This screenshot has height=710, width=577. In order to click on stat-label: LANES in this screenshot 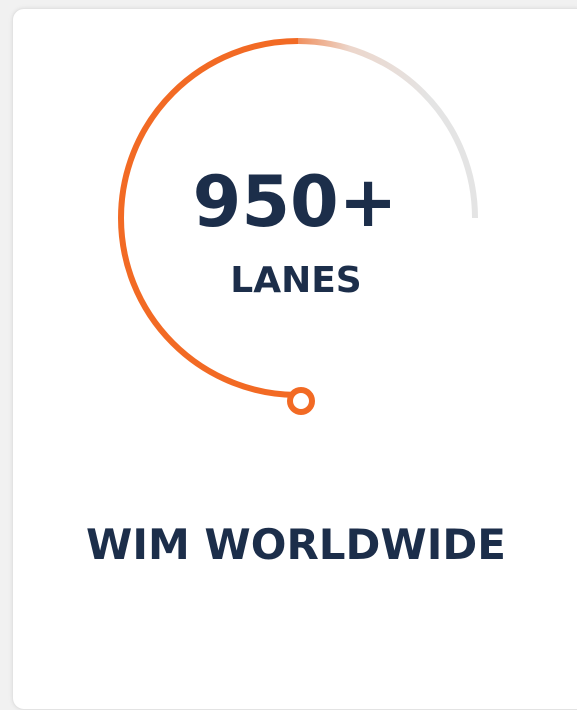, I will do `click(295, 280)`.